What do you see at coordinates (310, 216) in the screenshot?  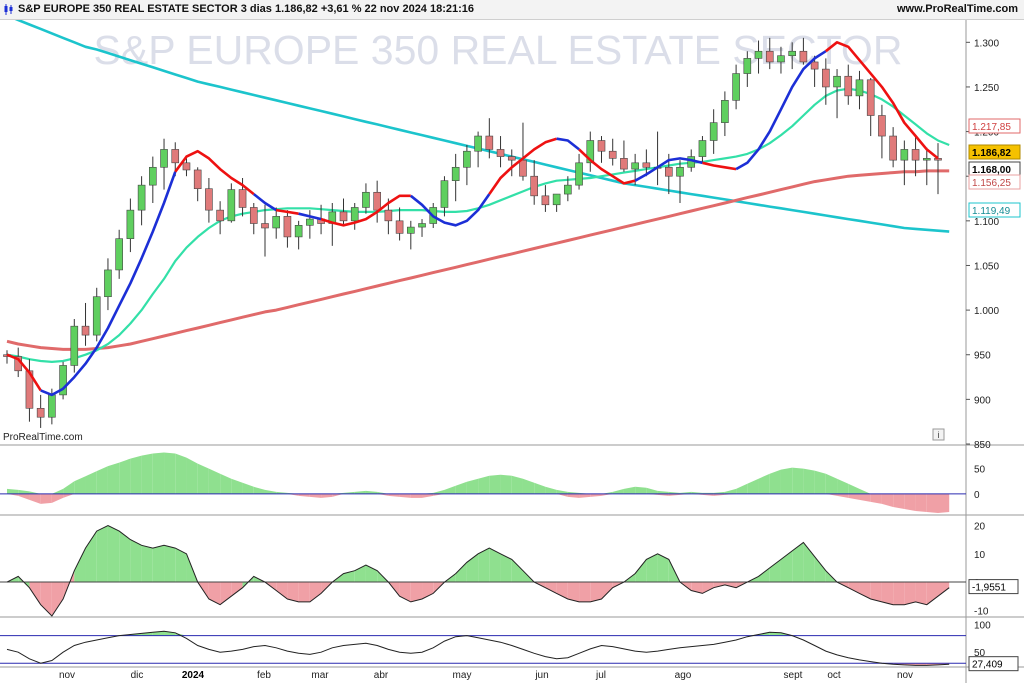 I see `ma-fast-rising-line` at bounding box center [310, 216].